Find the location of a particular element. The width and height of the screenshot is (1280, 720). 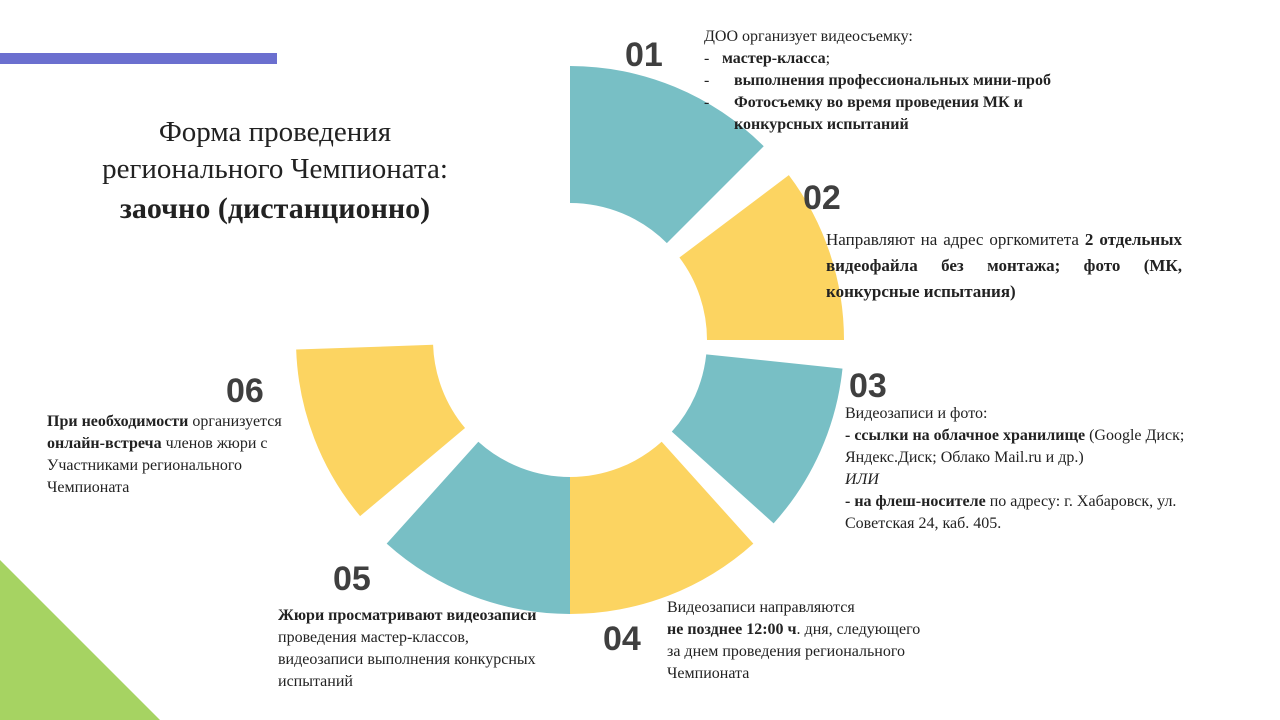

accent-bar is located at coordinates (138, 58).